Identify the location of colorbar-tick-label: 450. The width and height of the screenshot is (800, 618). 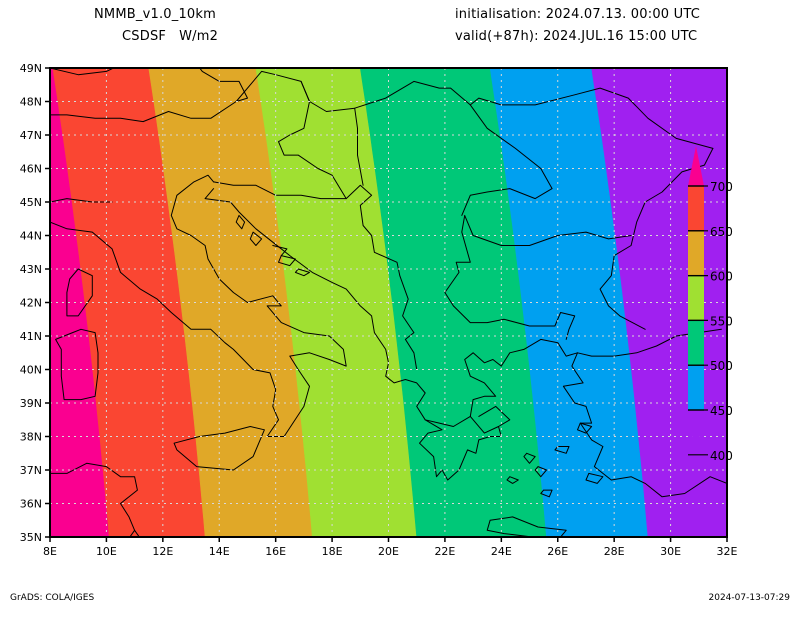
(721, 411).